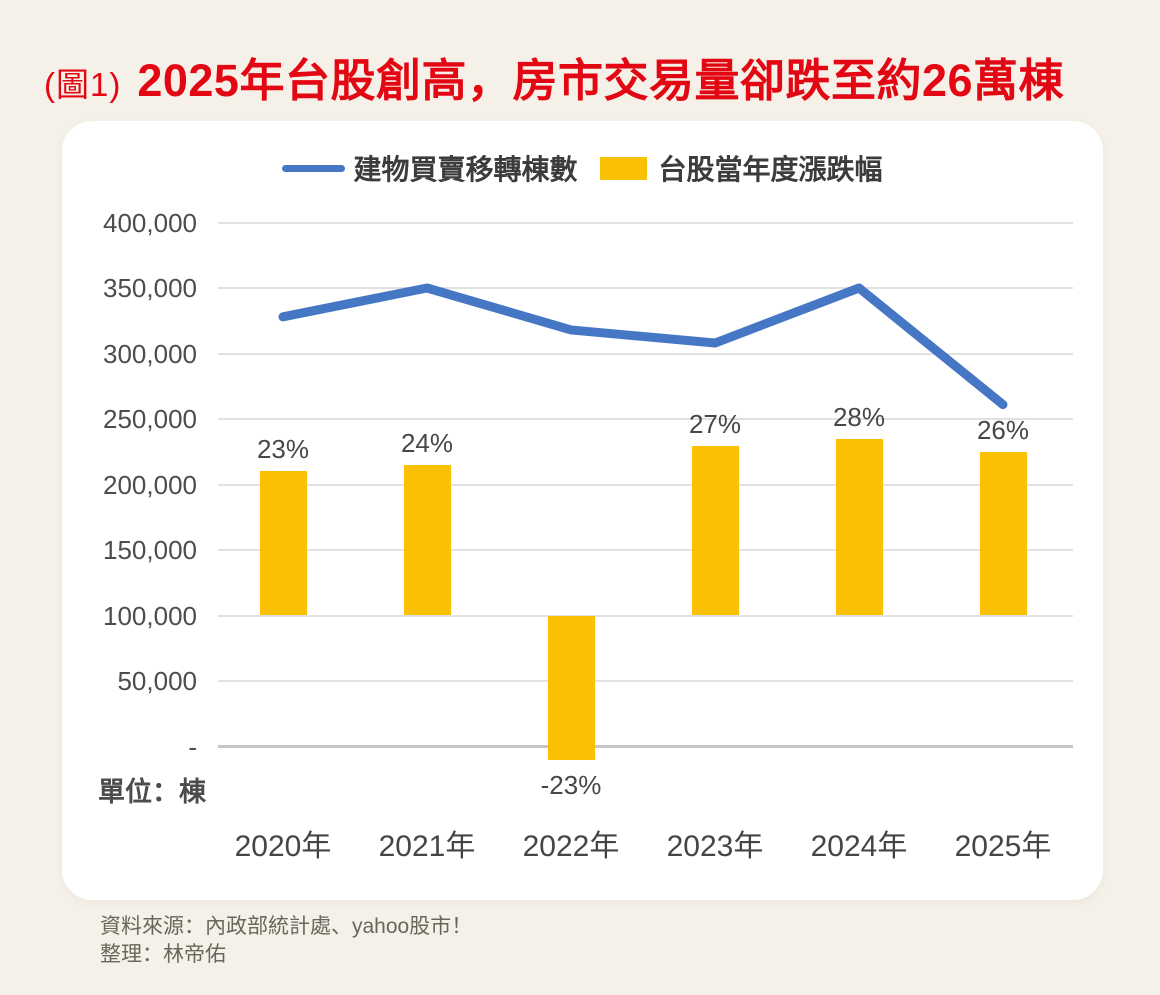 Image resolution: width=1160 pixels, height=995 pixels. Describe the element at coordinates (83, 84) in the screenshot. I see `figure-number-label: (圖1)` at that location.